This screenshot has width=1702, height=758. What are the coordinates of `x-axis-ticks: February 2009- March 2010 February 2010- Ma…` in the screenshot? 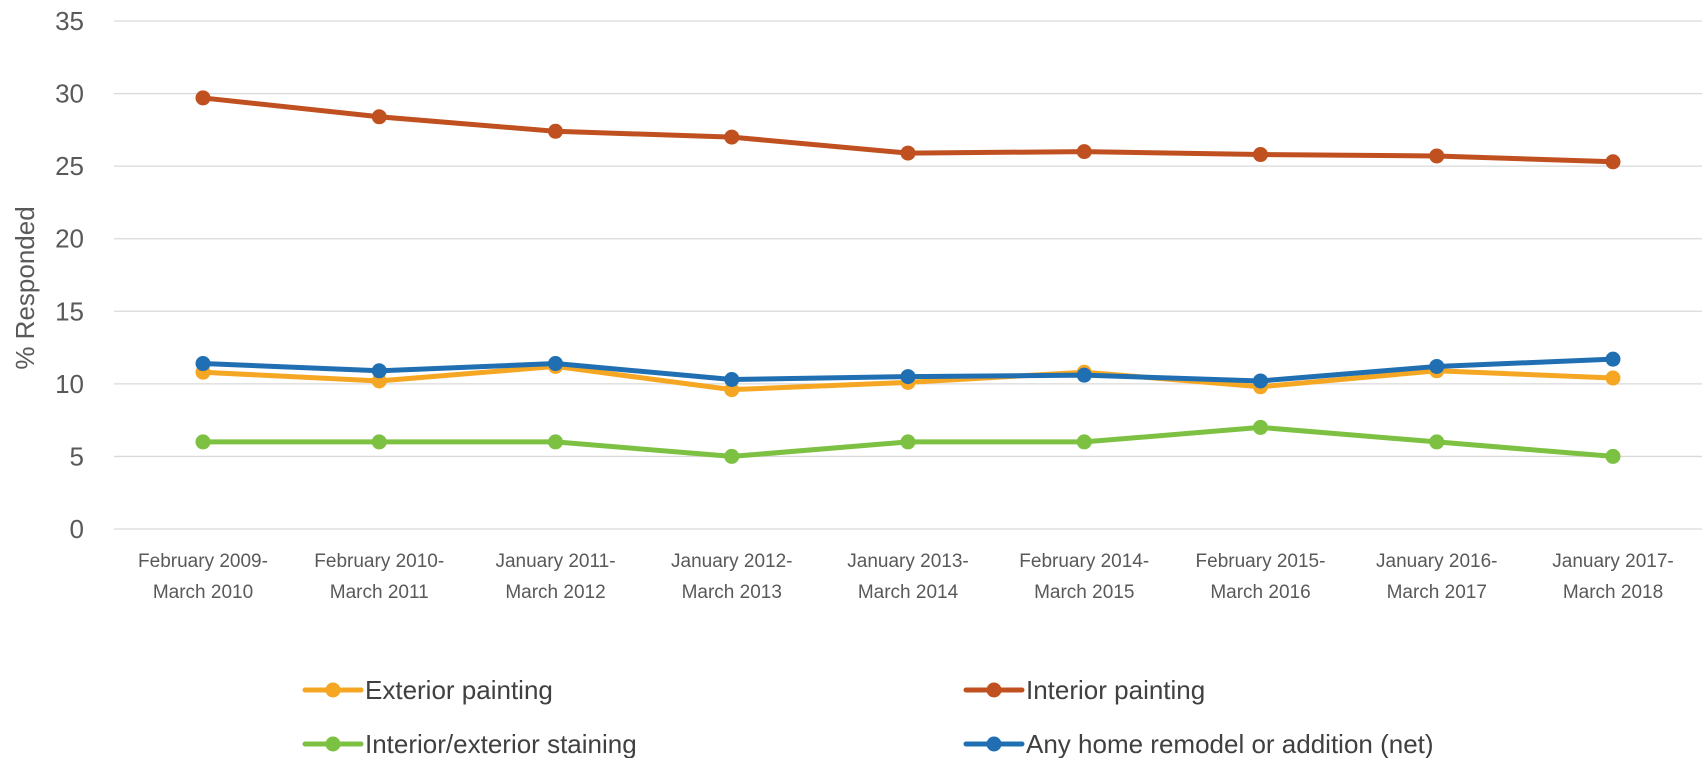 It's located at (906, 577).